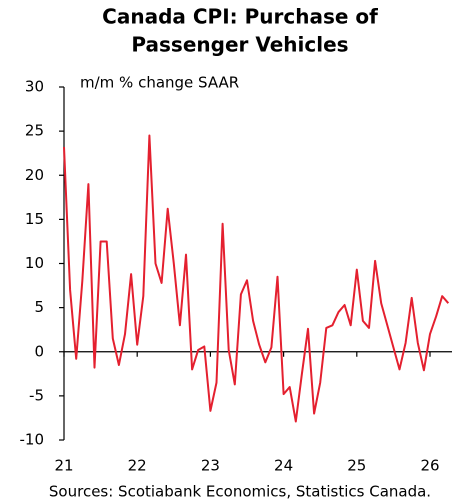 This screenshot has height=504, width=463. Describe the element at coordinates (63, 466) in the screenshot. I see `x-tick-label: 21` at that location.